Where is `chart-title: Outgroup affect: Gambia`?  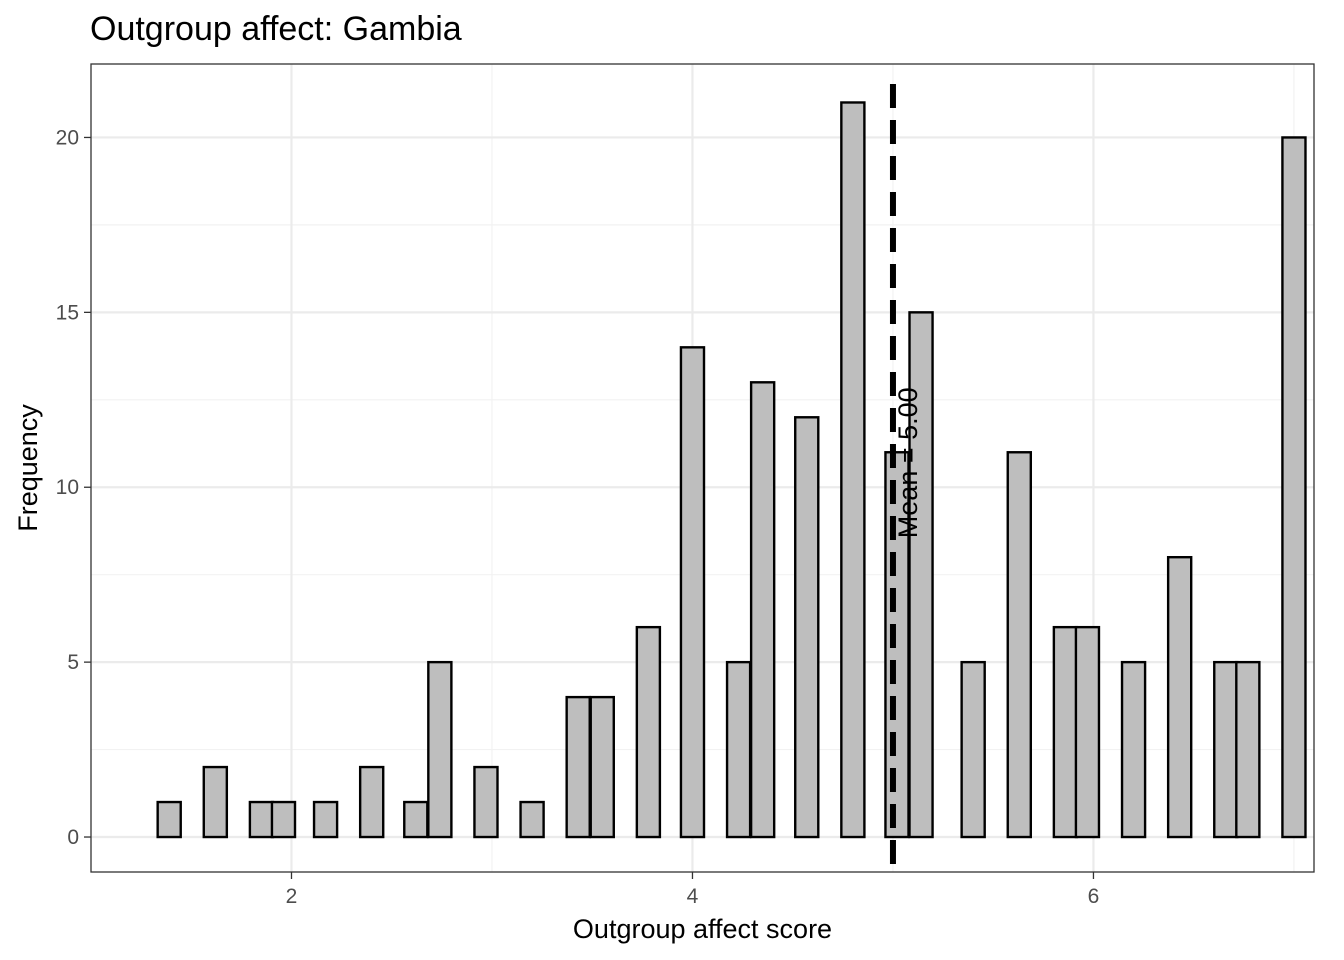 chart-title: Outgroup affect: Gambia is located at coordinates (276, 29).